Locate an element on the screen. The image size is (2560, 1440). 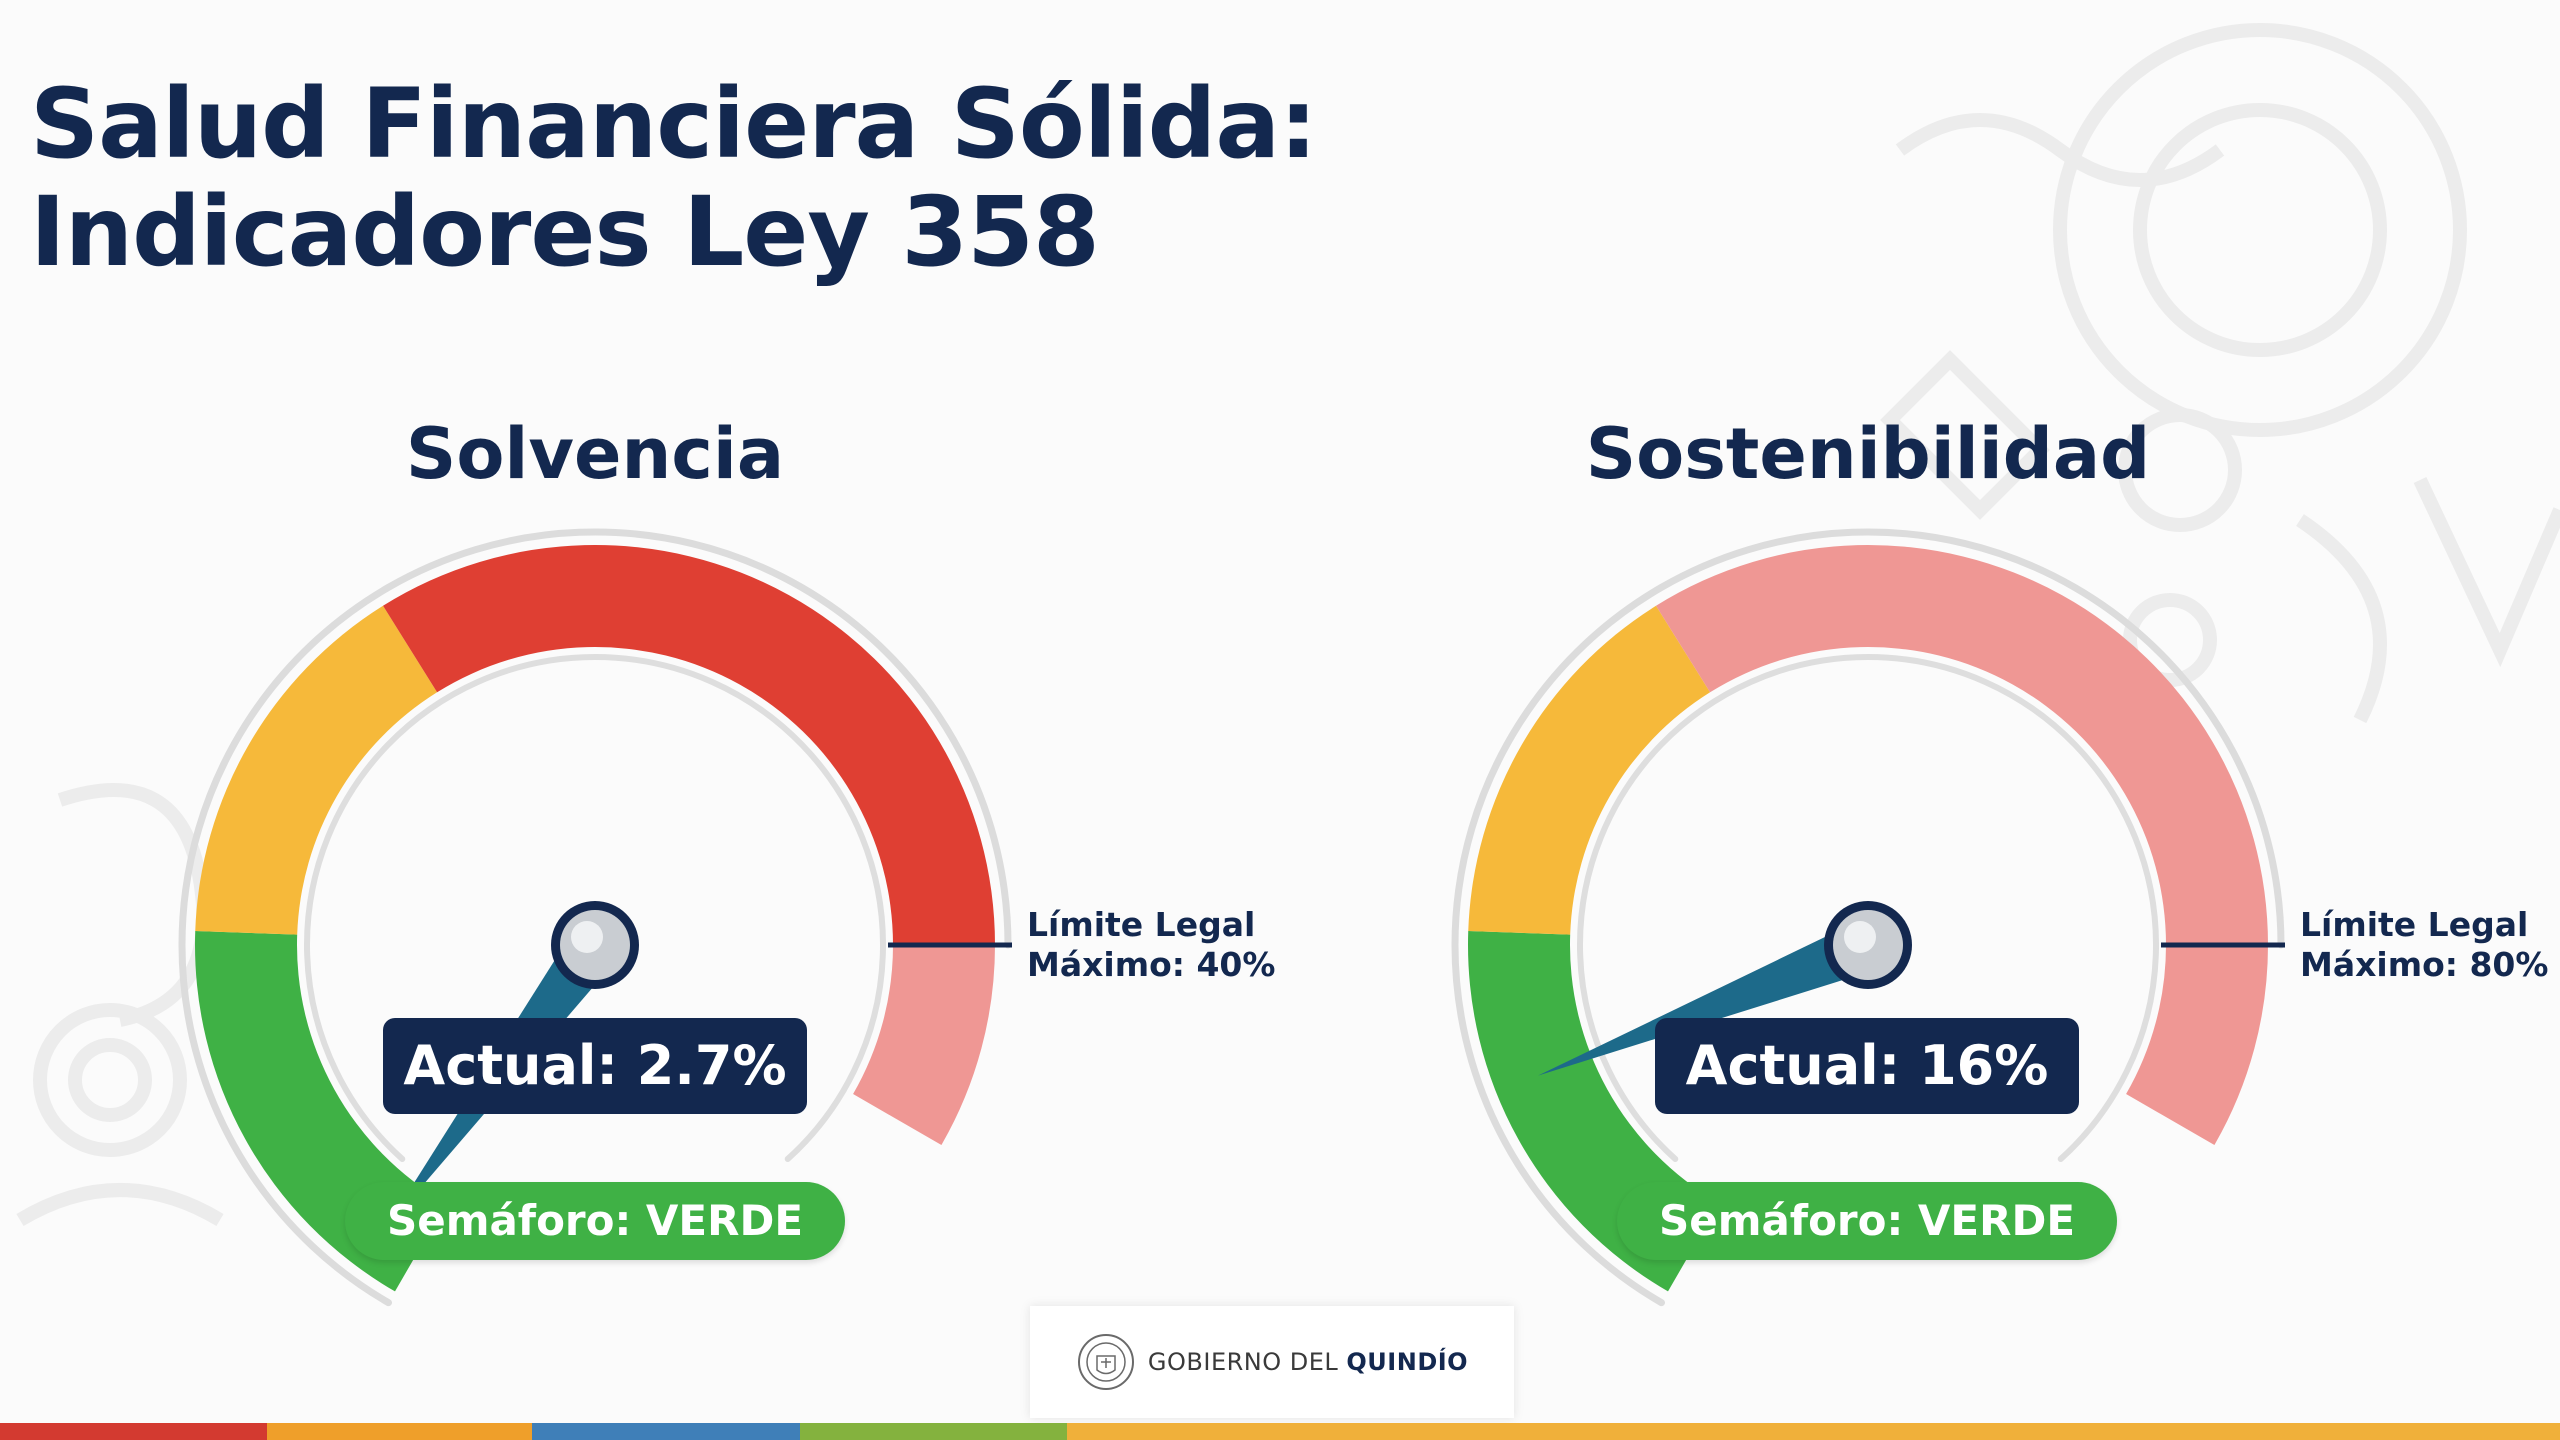
gauge-sostenibilidad-limit-line2: Máximo: 80% is located at coordinates (2424, 964).